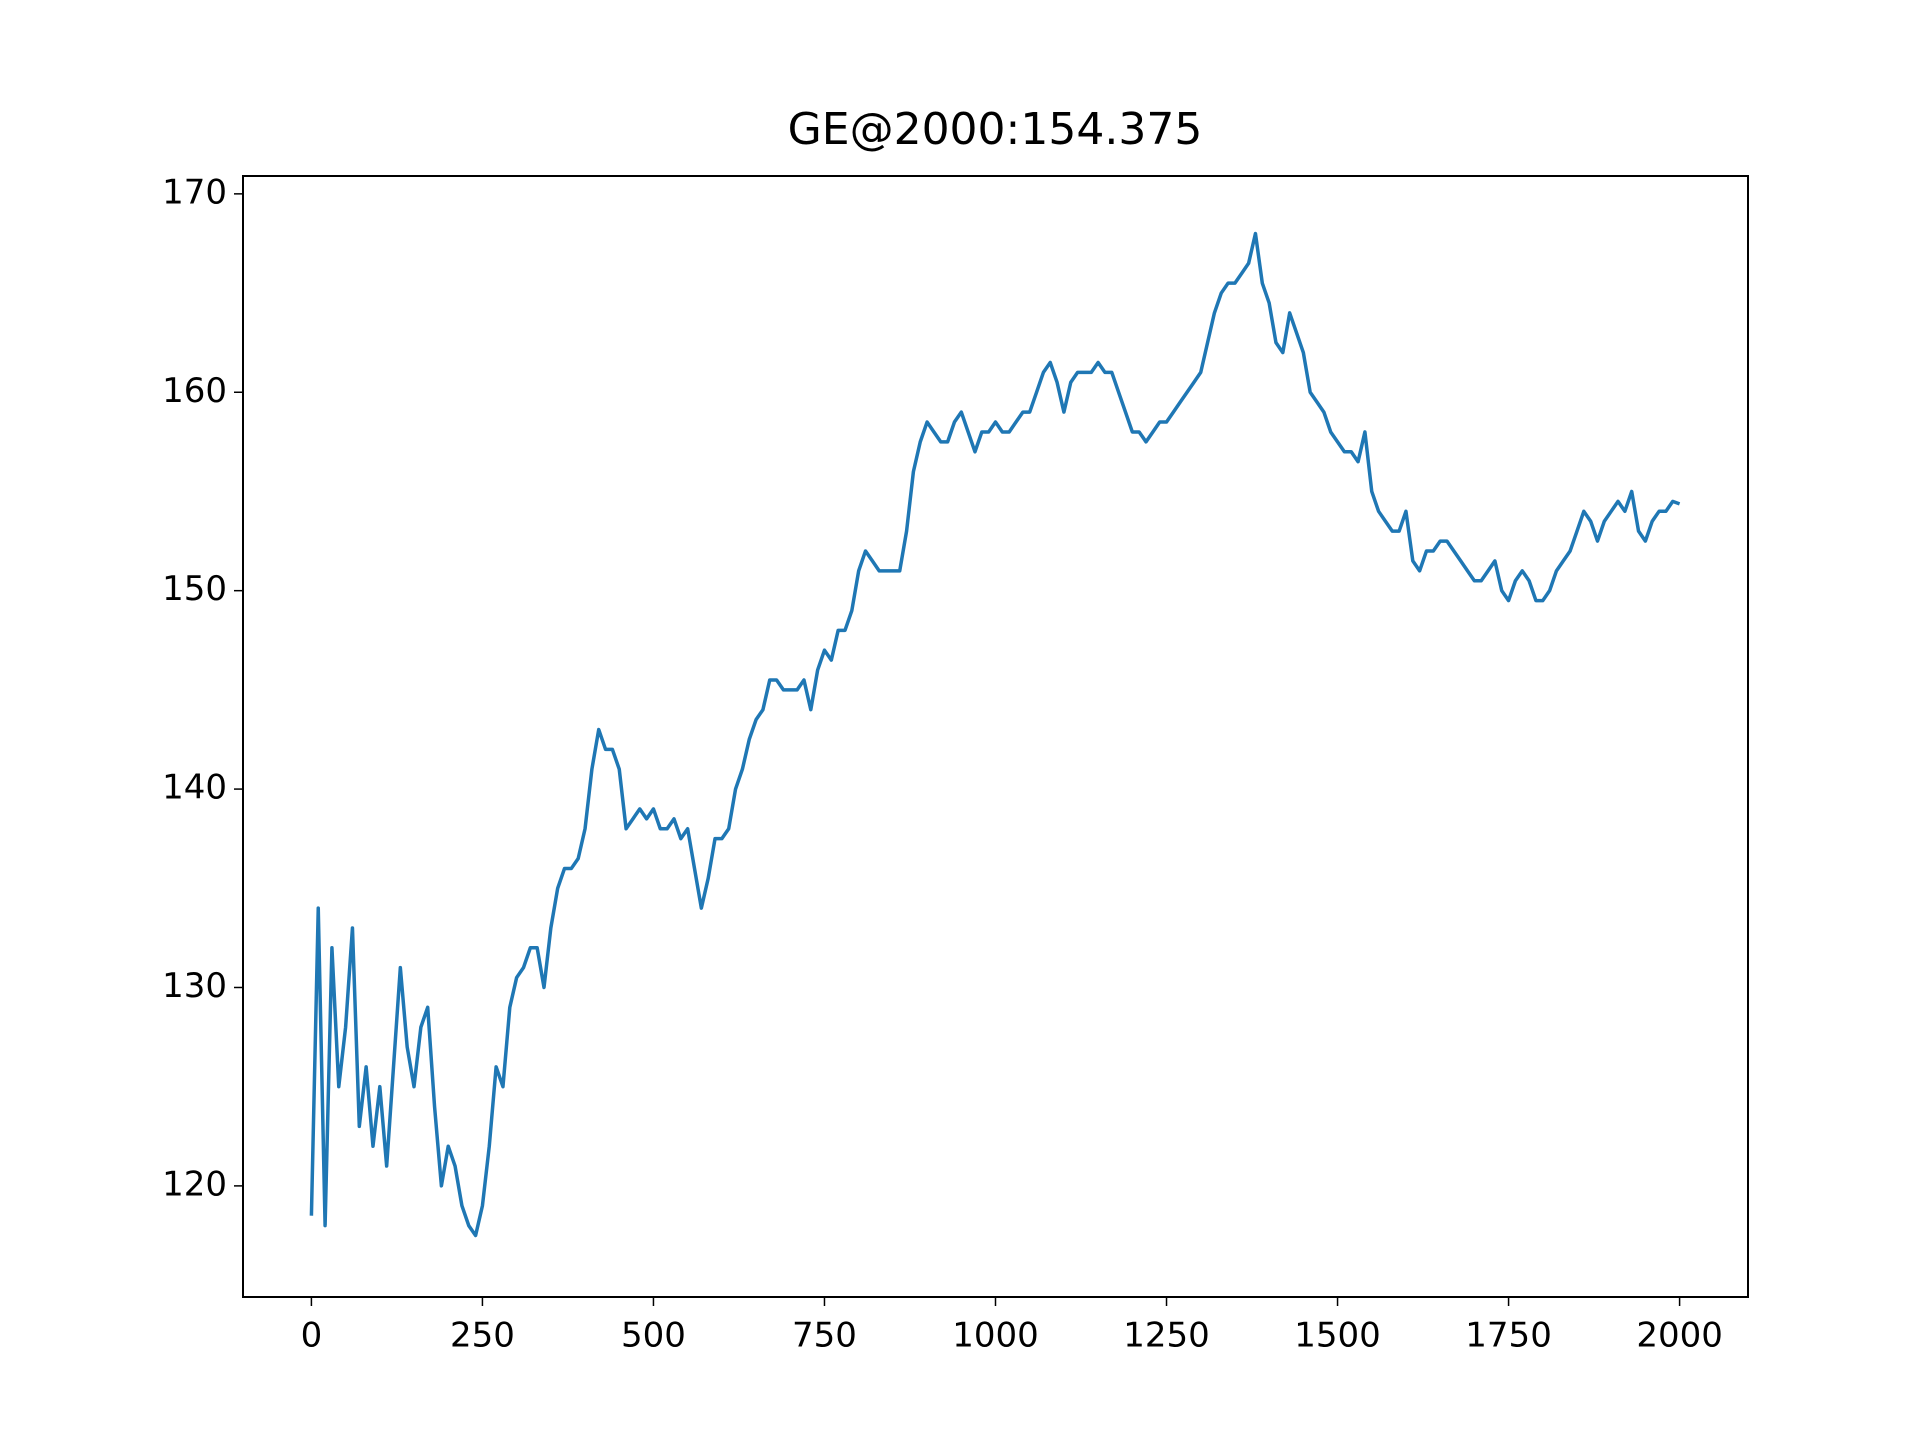 Image resolution: width=1920 pixels, height=1440 pixels. I want to click on x-tick-label: 1500, so click(1337, 1336).